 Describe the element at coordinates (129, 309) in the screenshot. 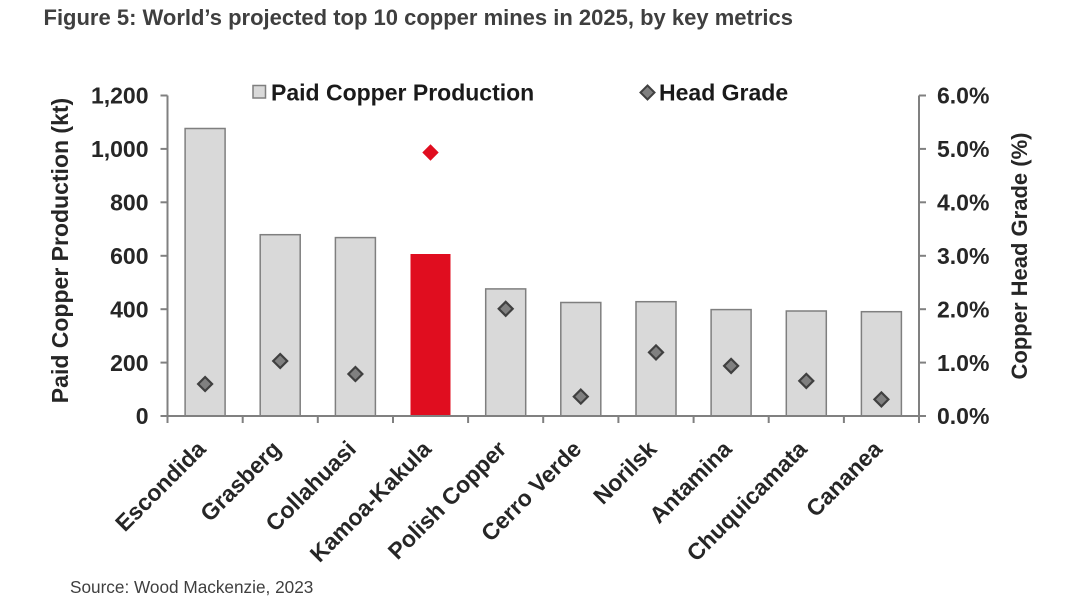

I see `svg-text: 400` at that location.